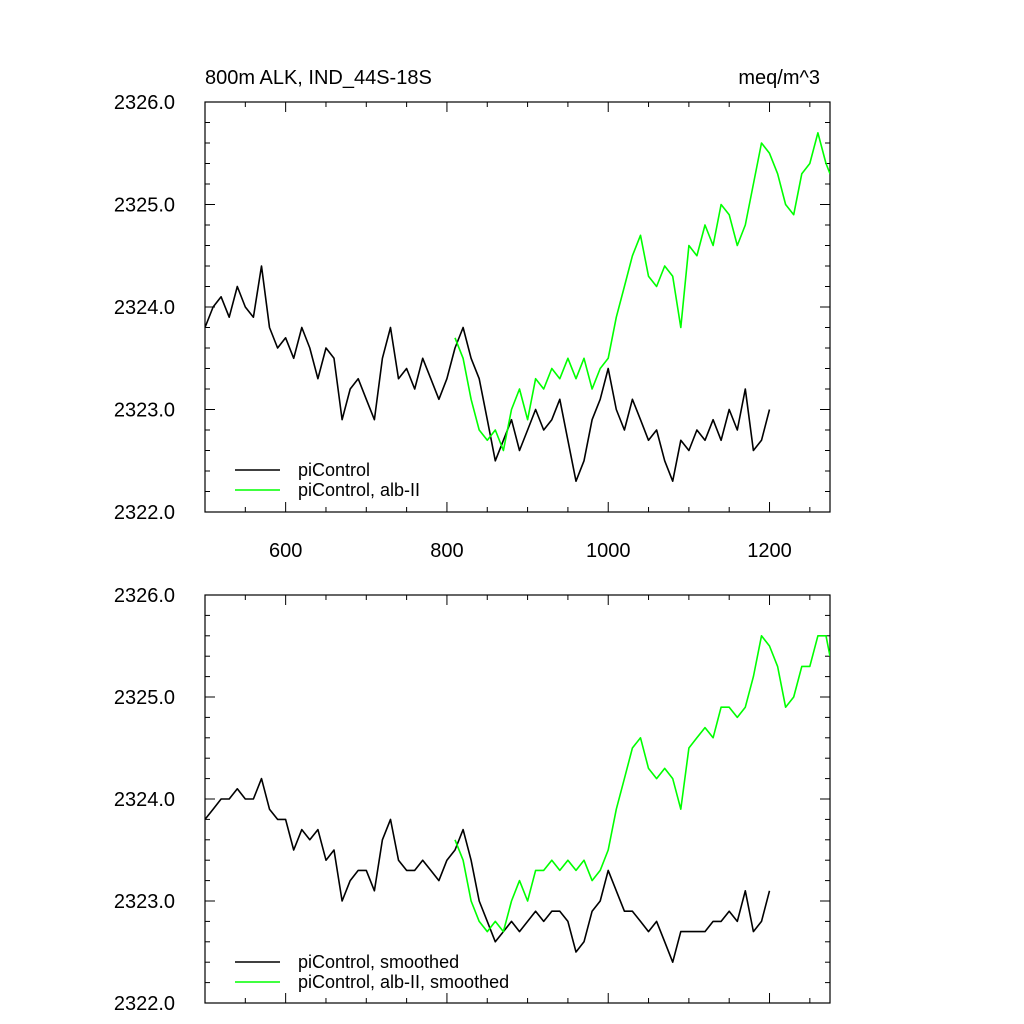 This screenshot has height=1024, width=1024. I want to click on legend-label: piControl, so click(334, 470).